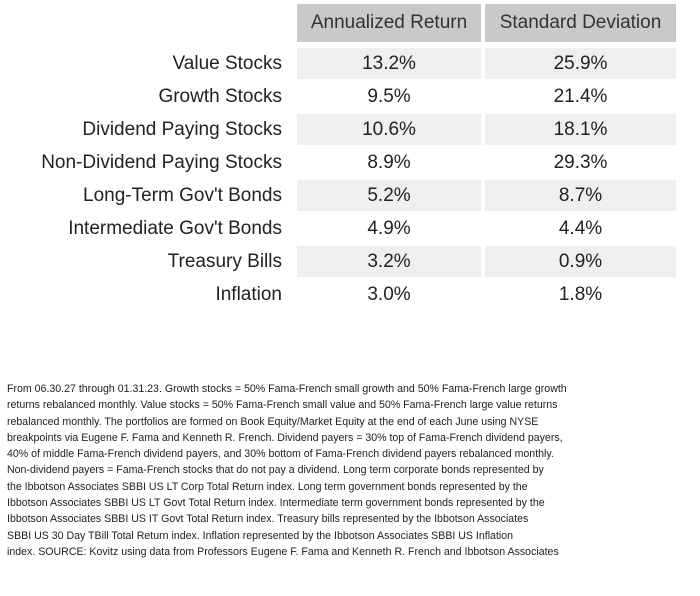 This screenshot has width=700, height=596. What do you see at coordinates (580, 294) in the screenshot?
I see `table-cell: 1.8%` at bounding box center [580, 294].